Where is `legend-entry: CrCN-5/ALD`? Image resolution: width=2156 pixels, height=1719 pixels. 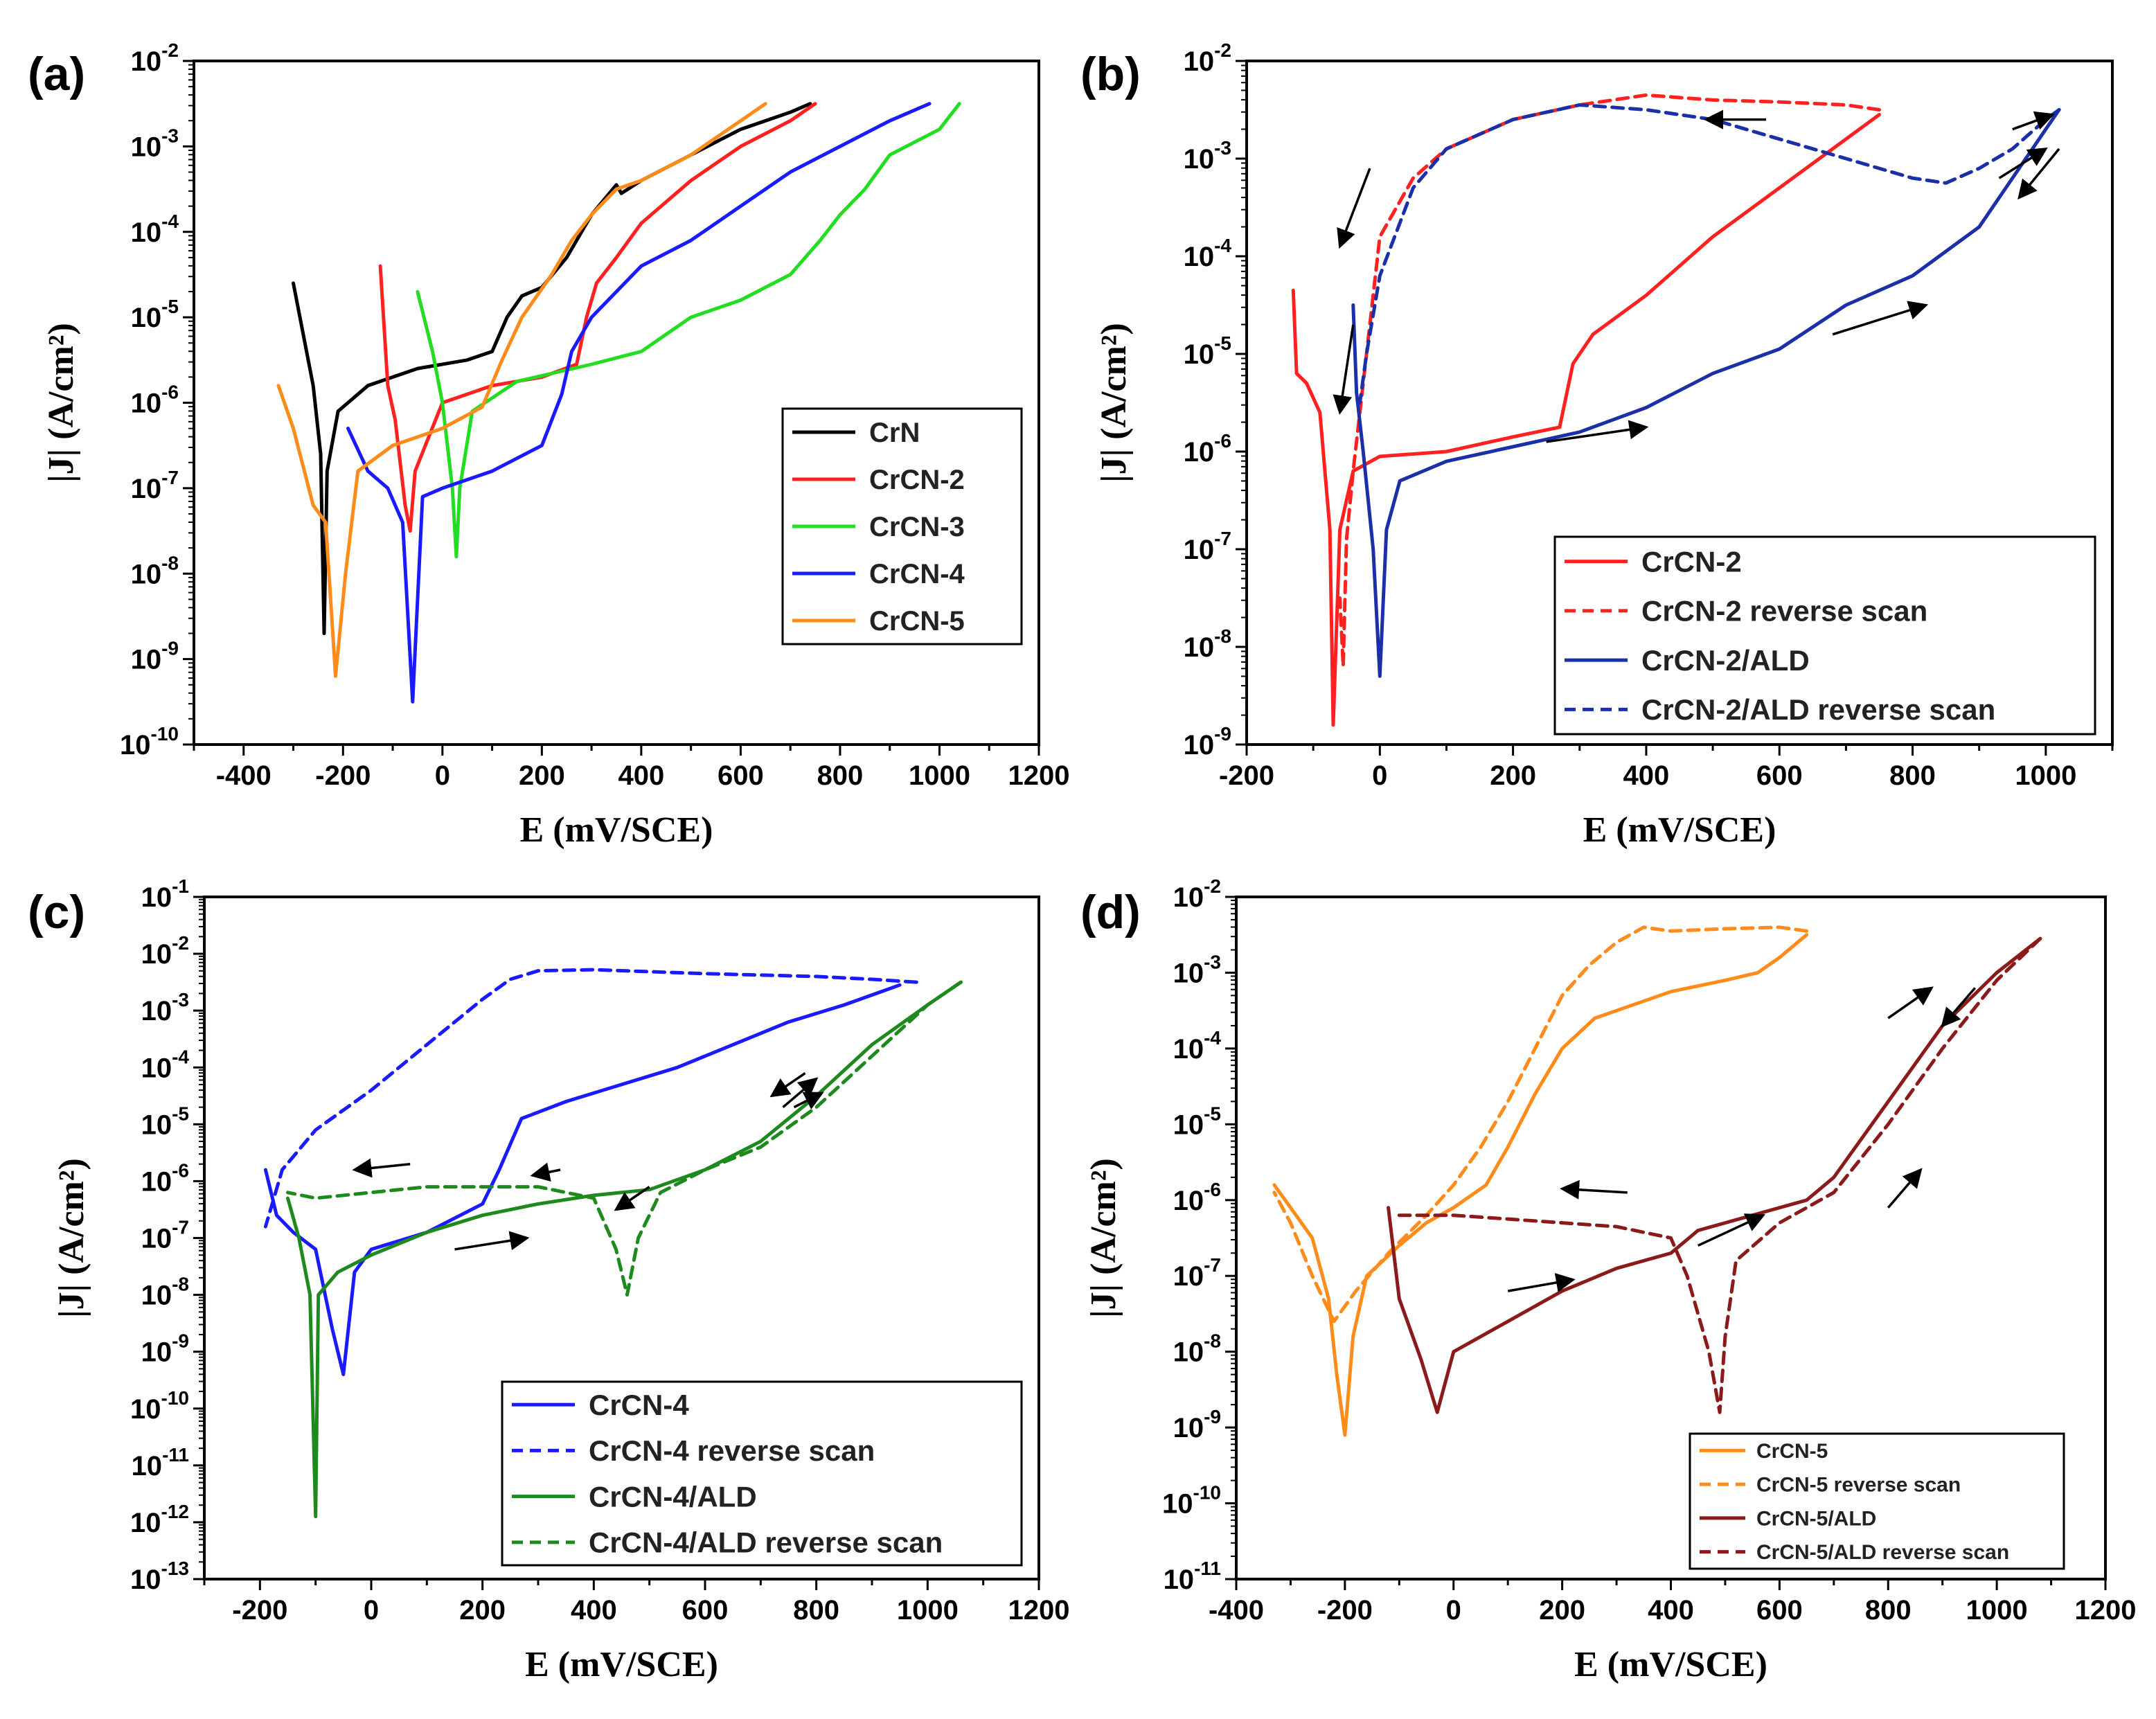 legend-entry: CrCN-5/ALD is located at coordinates (1816, 1518).